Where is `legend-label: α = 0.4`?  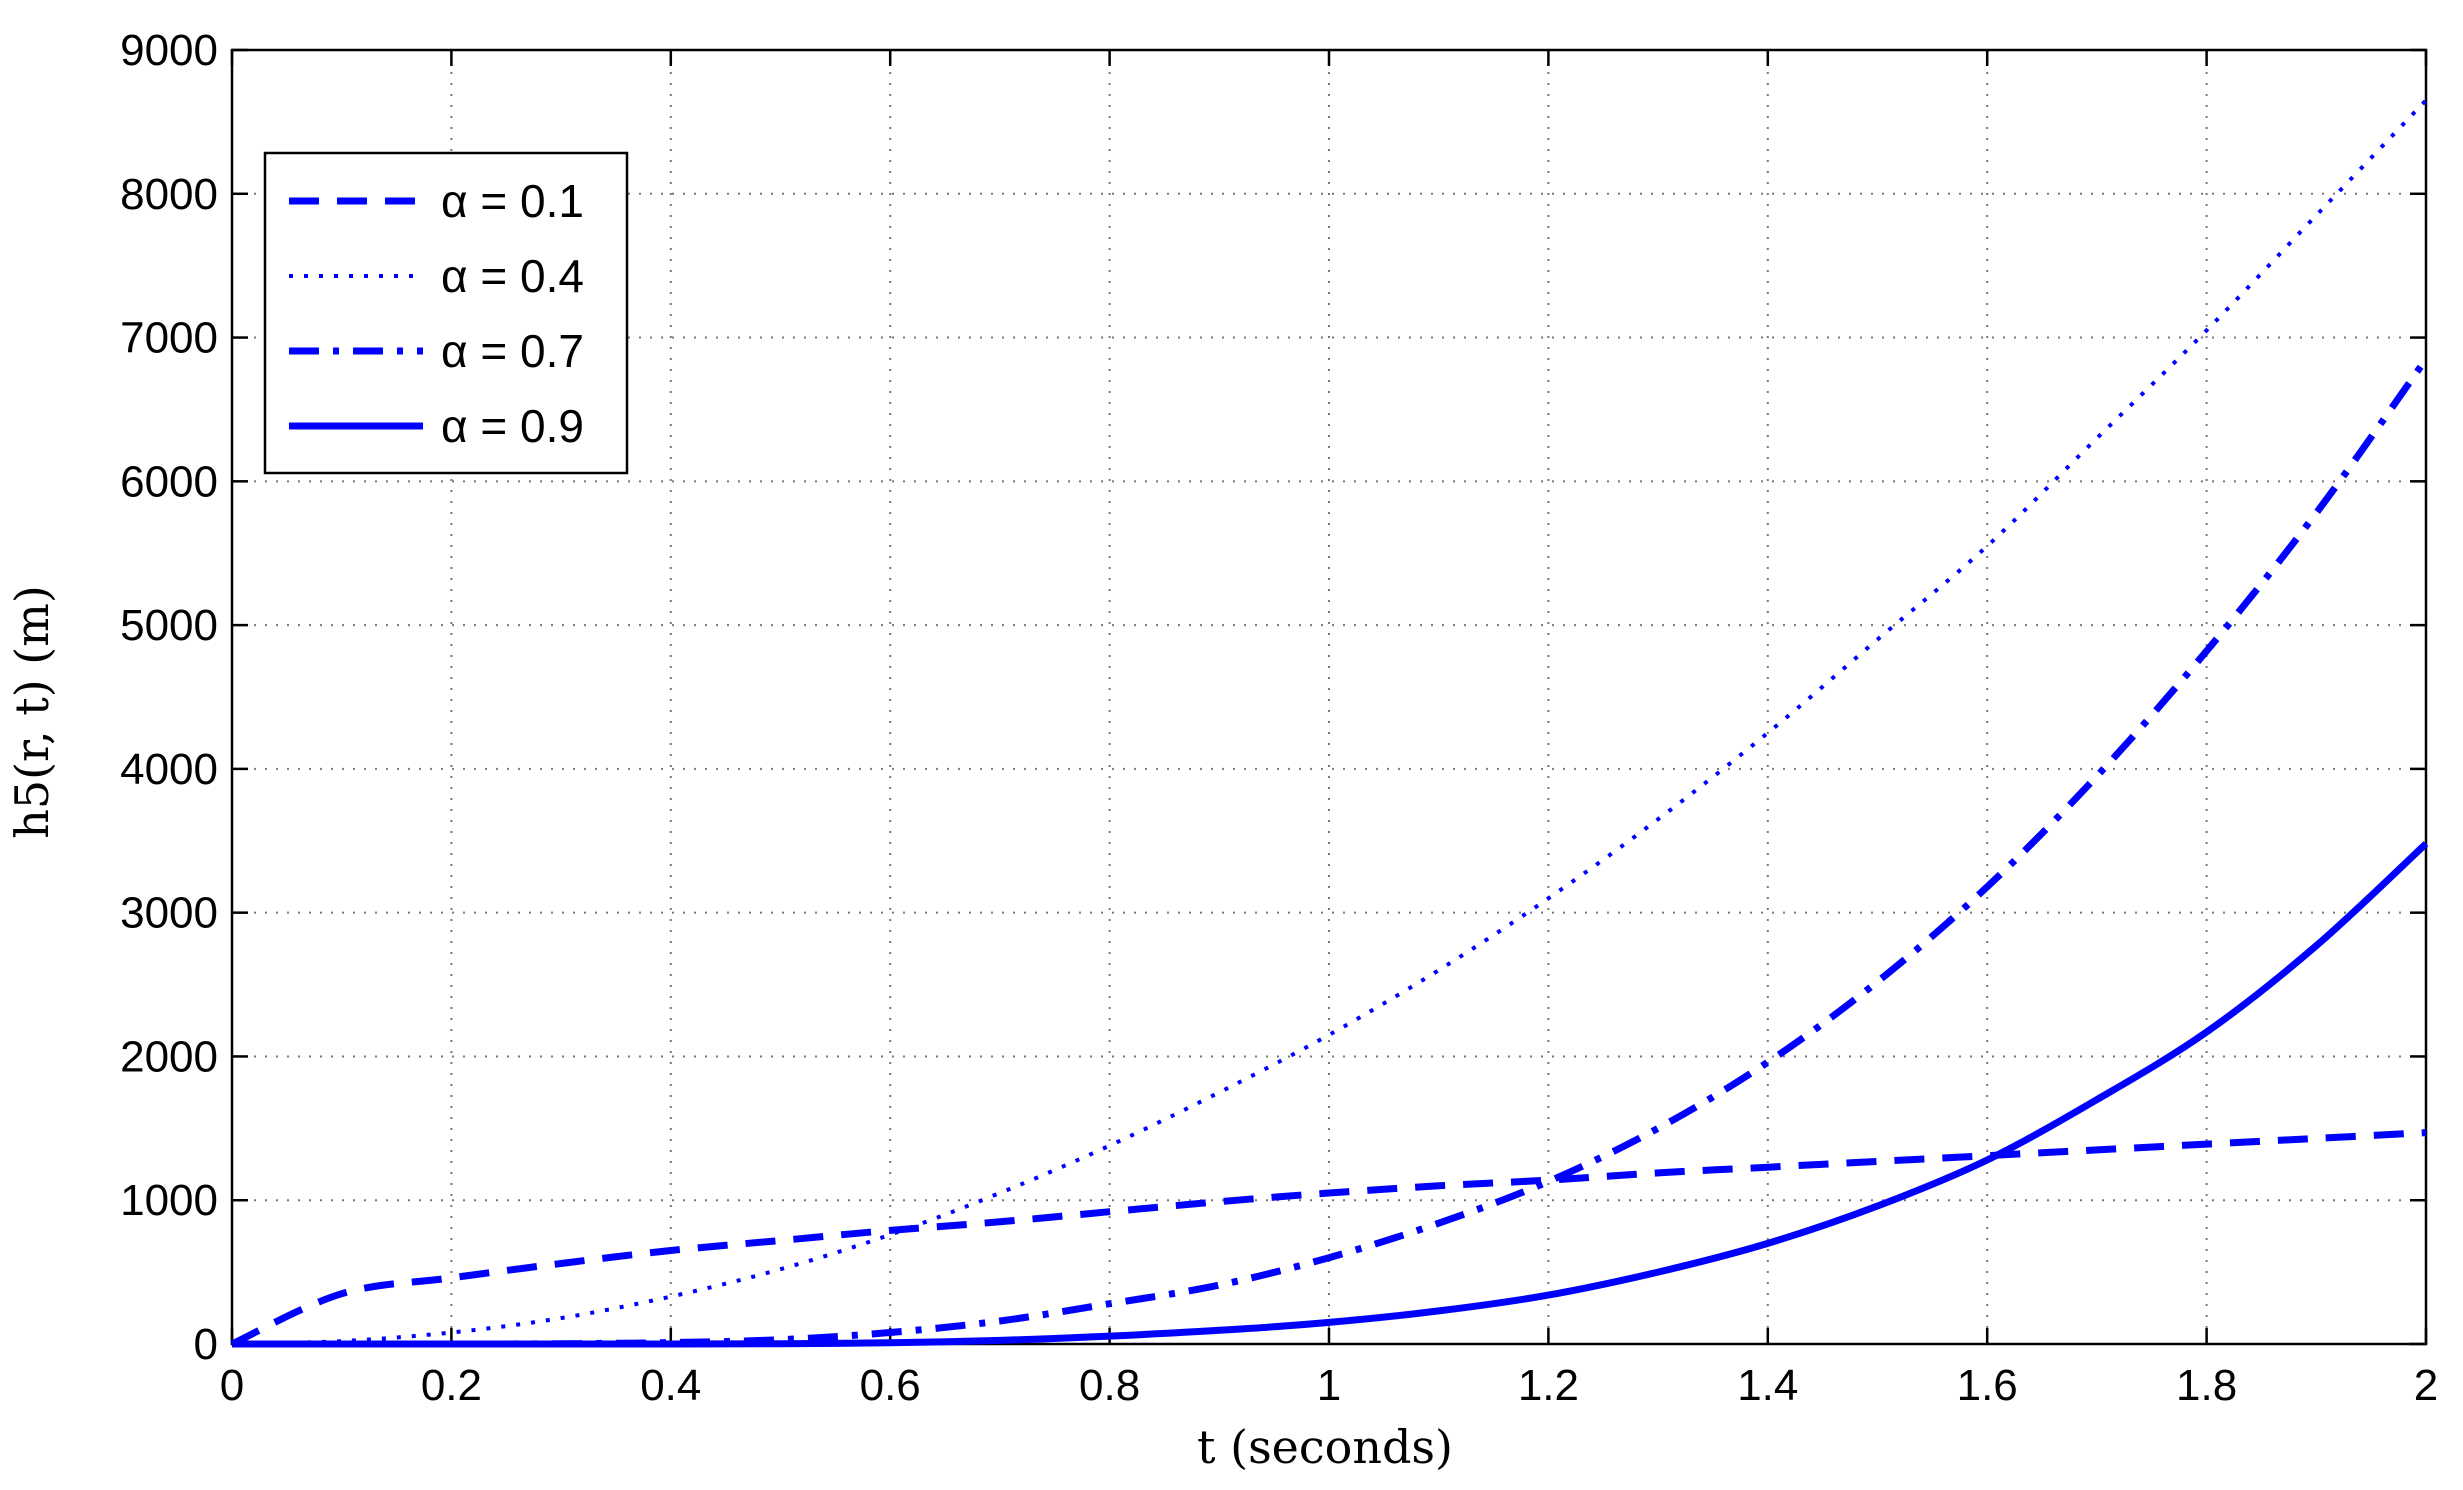 legend-label: α = 0.4 is located at coordinates (512, 276).